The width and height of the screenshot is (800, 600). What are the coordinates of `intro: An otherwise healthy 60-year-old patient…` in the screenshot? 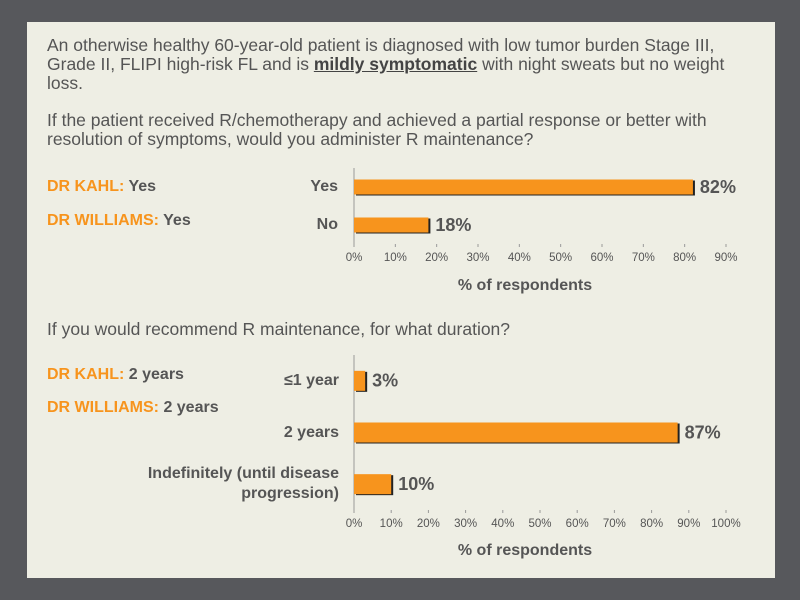 It's located at (397, 64).